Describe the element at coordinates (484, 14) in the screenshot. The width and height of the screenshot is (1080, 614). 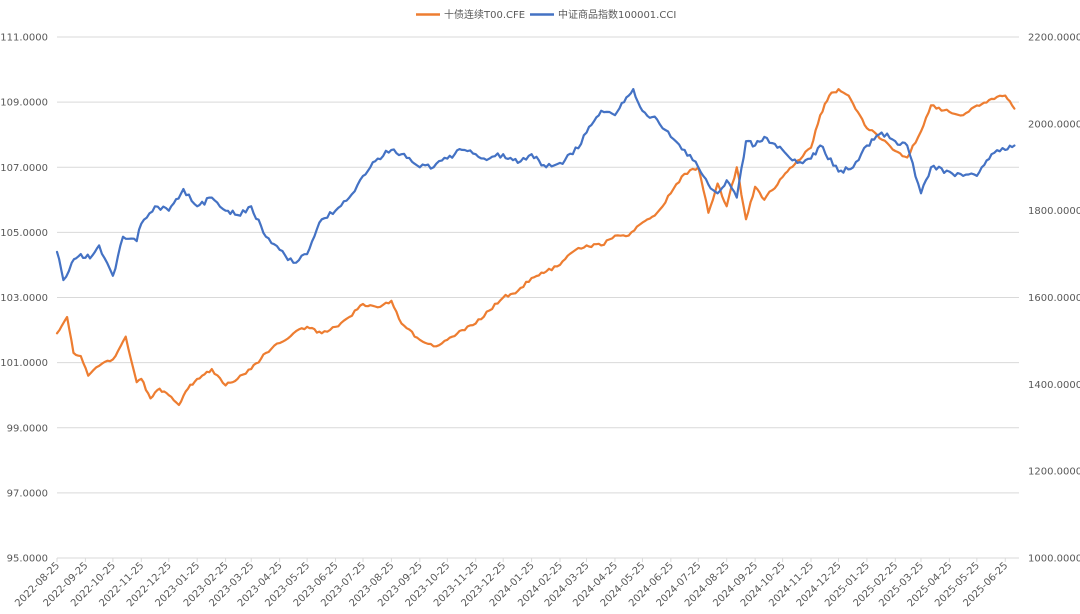
I see `legend-label-series-1: 十债连续T00.CFE` at that location.